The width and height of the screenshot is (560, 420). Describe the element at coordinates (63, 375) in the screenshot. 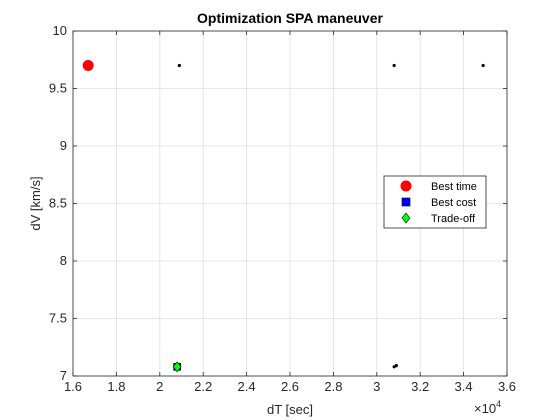

I see `y-tick-label: 7` at that location.